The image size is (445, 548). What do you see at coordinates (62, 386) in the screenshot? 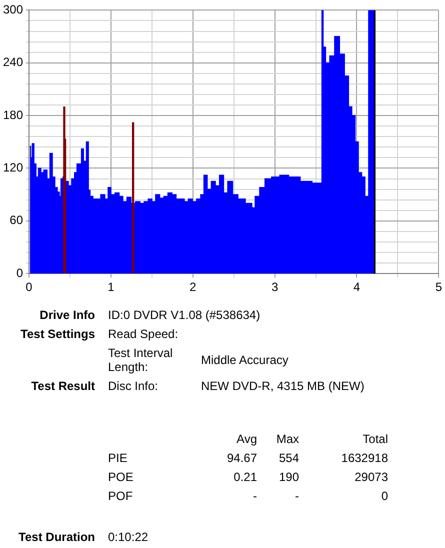
I see `text: Test Result` at bounding box center [62, 386].